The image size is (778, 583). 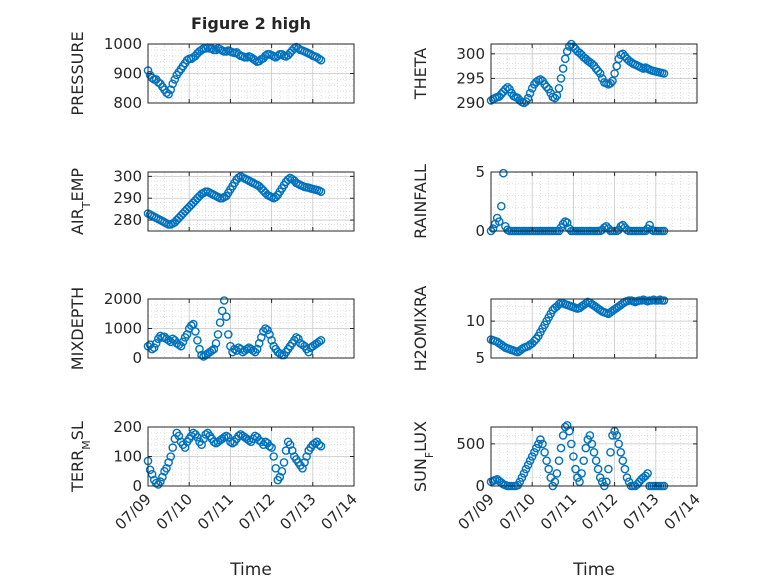 What do you see at coordinates (297, 511) in the screenshot?
I see `x-tick-label: 07/13` at bounding box center [297, 511].